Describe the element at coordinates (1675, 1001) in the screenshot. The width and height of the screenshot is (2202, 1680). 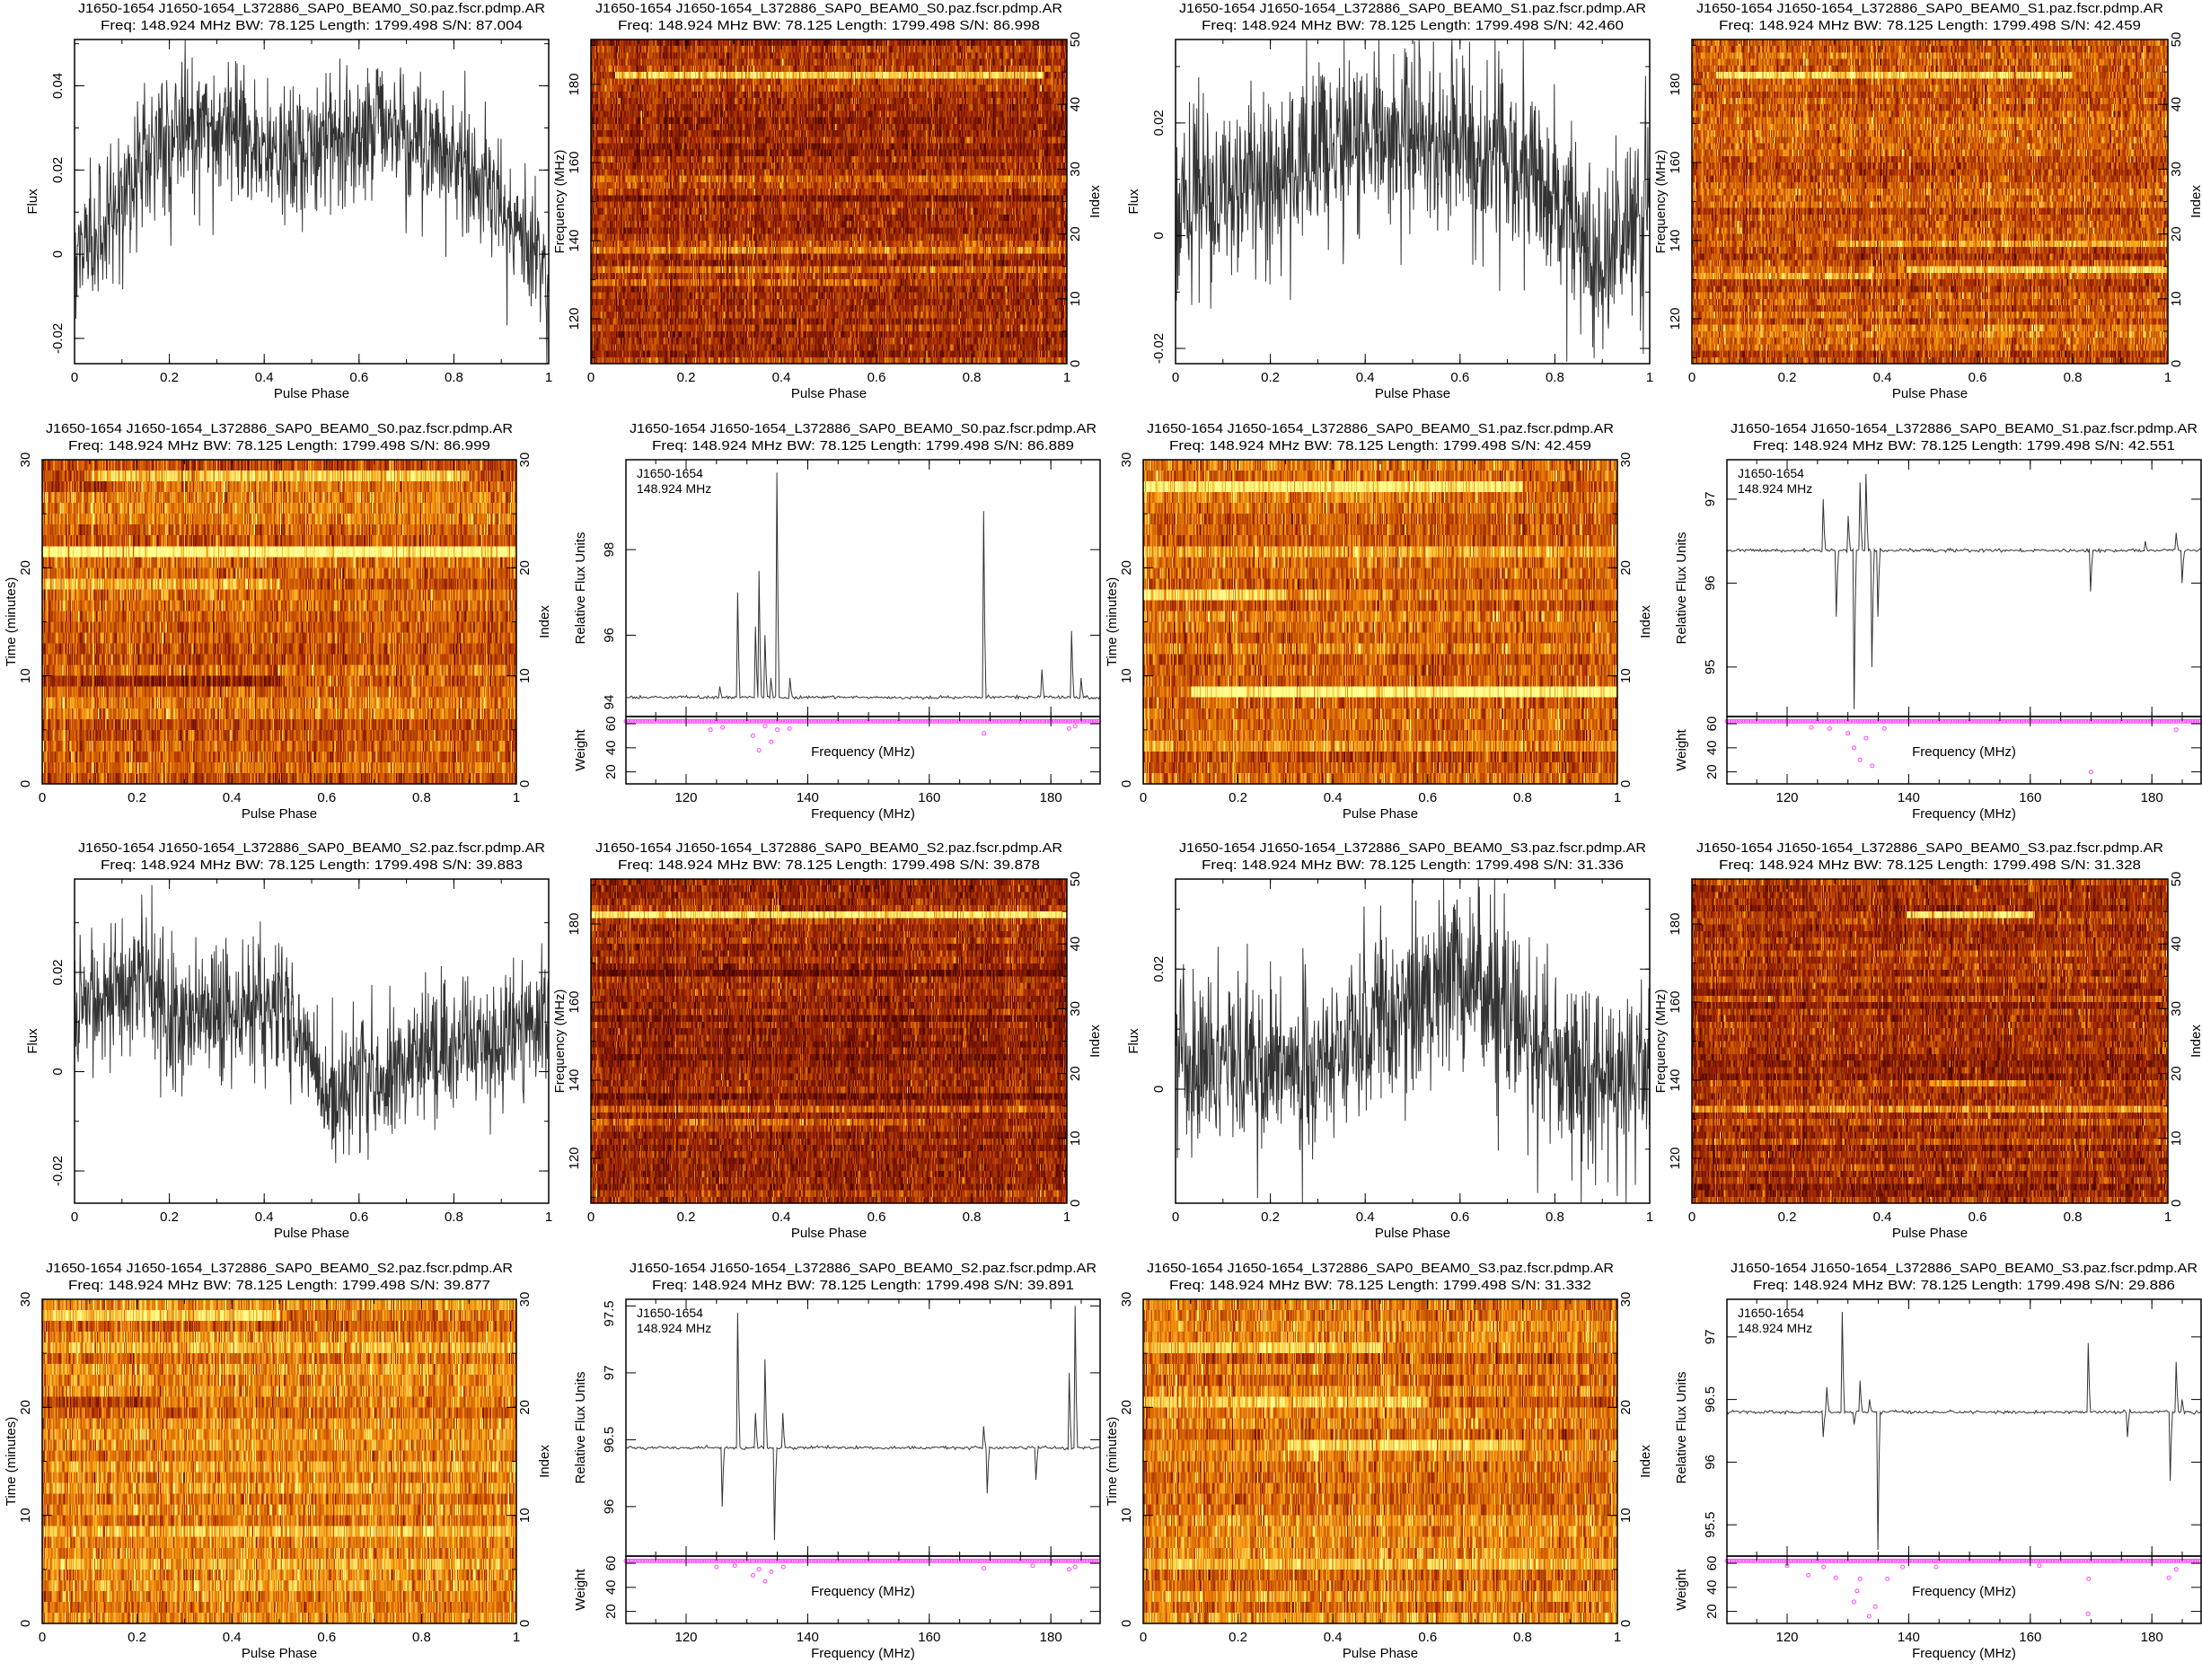
I see `y-tick-label: 160` at that location.